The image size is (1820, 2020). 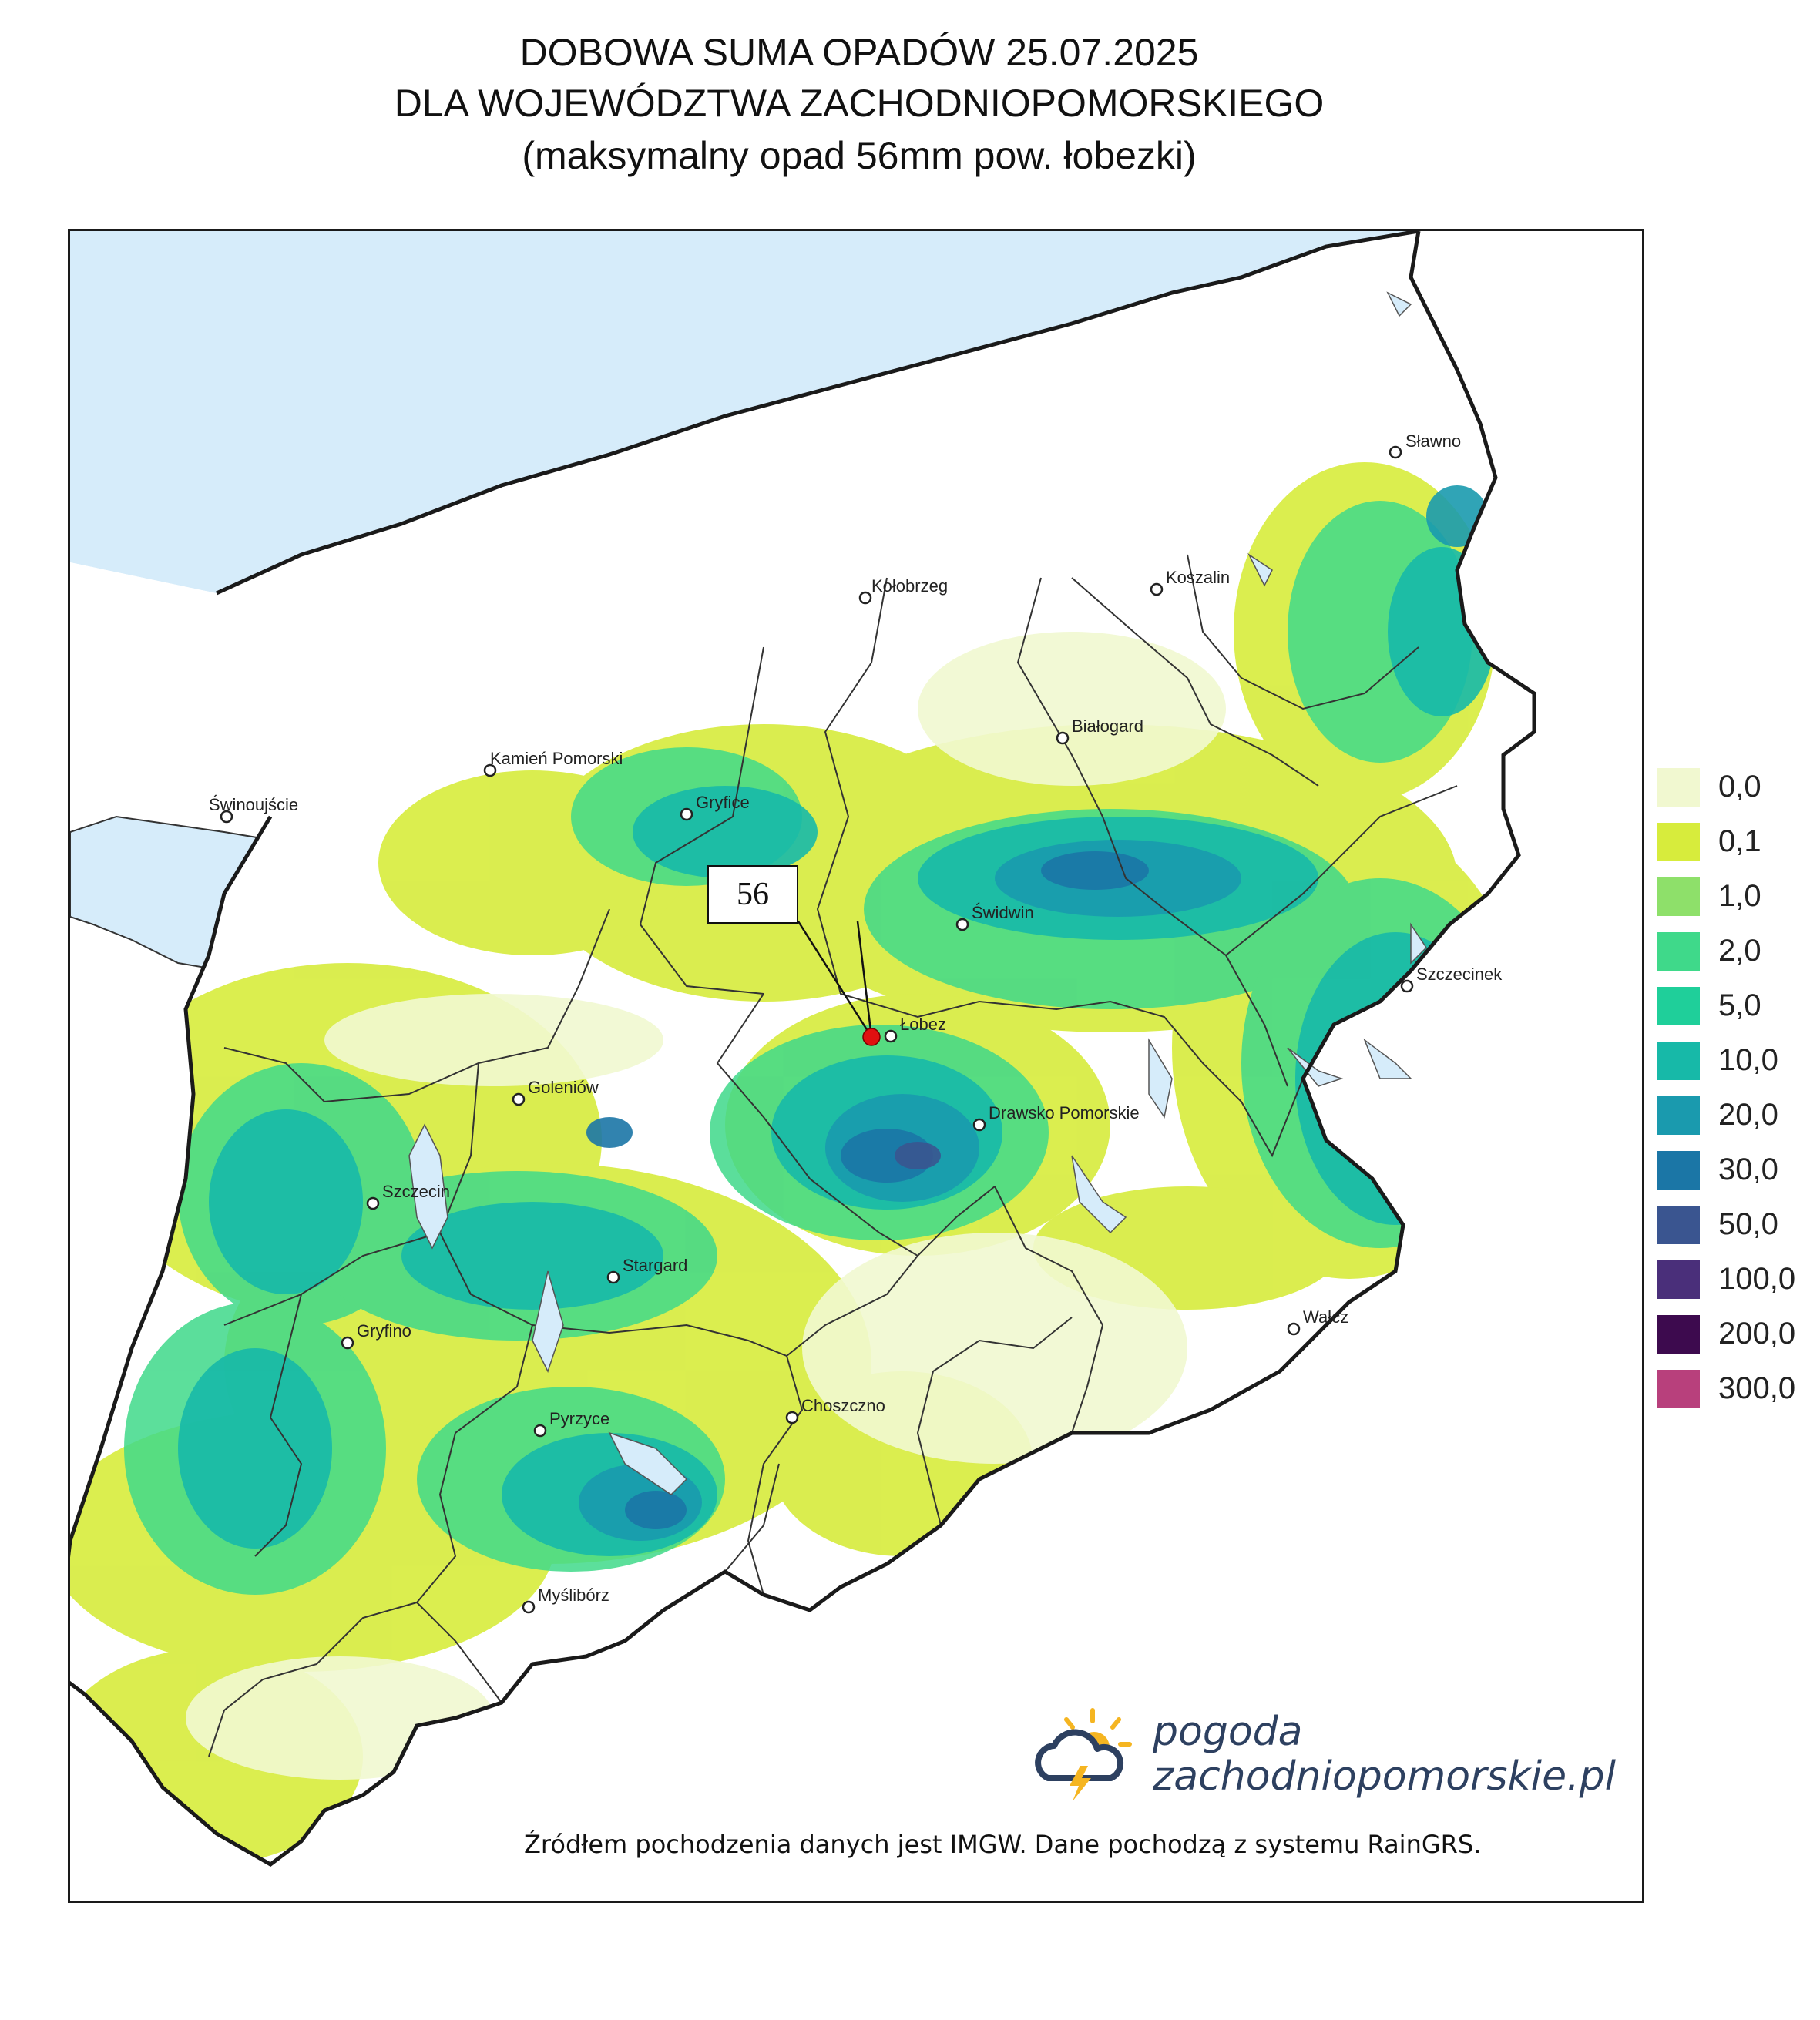 I want to click on weather-logo-icon, so click(x=1083, y=1754).